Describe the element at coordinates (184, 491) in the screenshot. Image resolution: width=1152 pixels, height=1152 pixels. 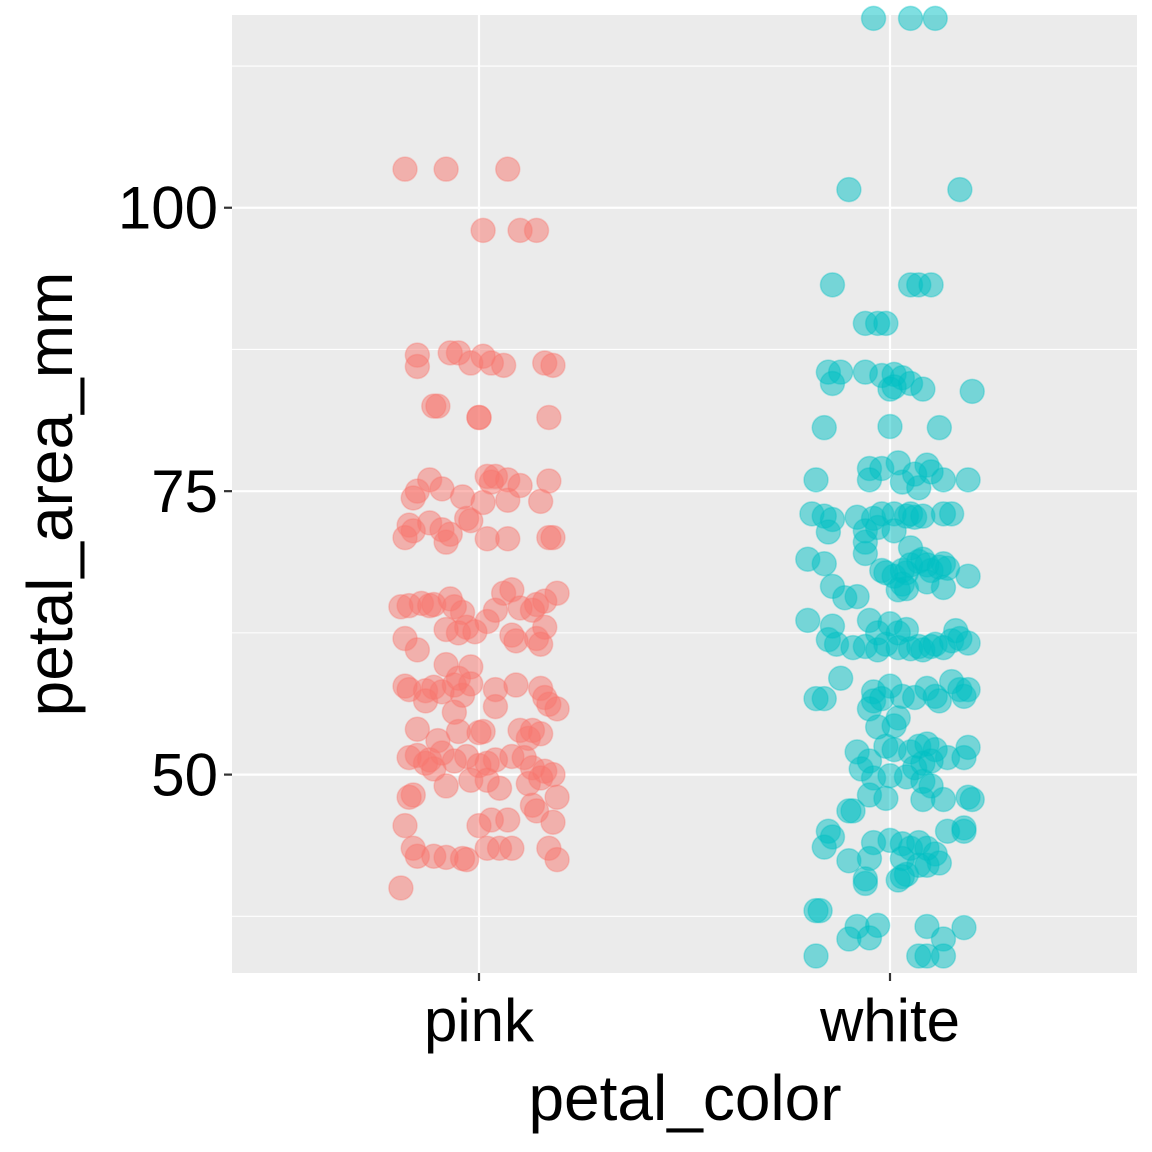
I see `y-tick-label: 75` at that location.